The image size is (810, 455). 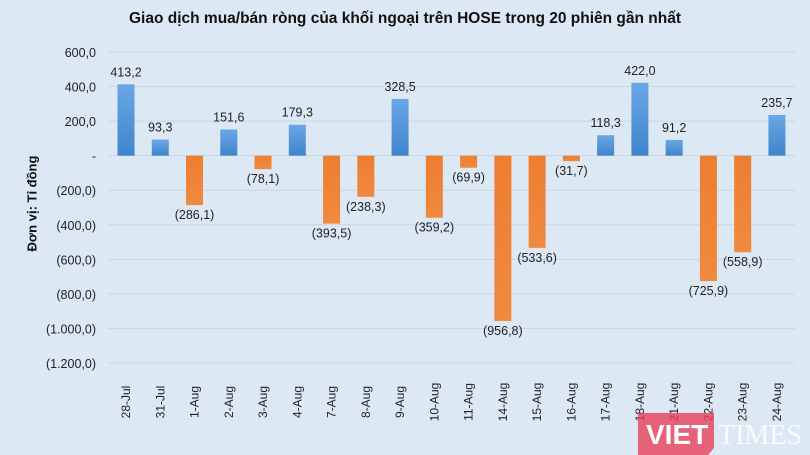 I want to click on x-tick-label: 10-Aug, so click(x=434, y=402).